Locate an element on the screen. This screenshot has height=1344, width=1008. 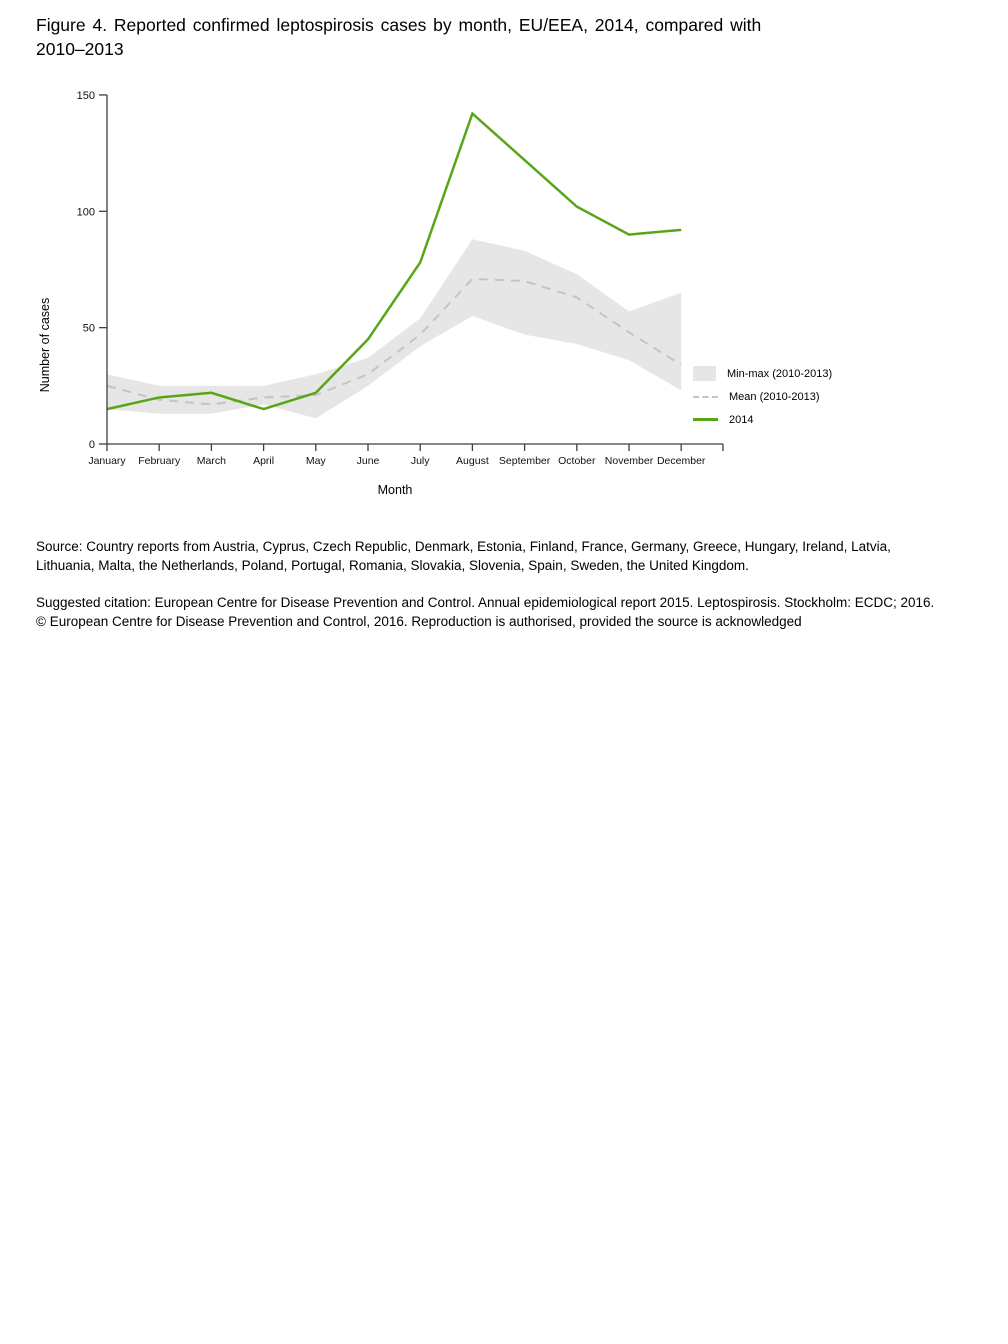
x-tick-label: February is located at coordinates (159, 461).